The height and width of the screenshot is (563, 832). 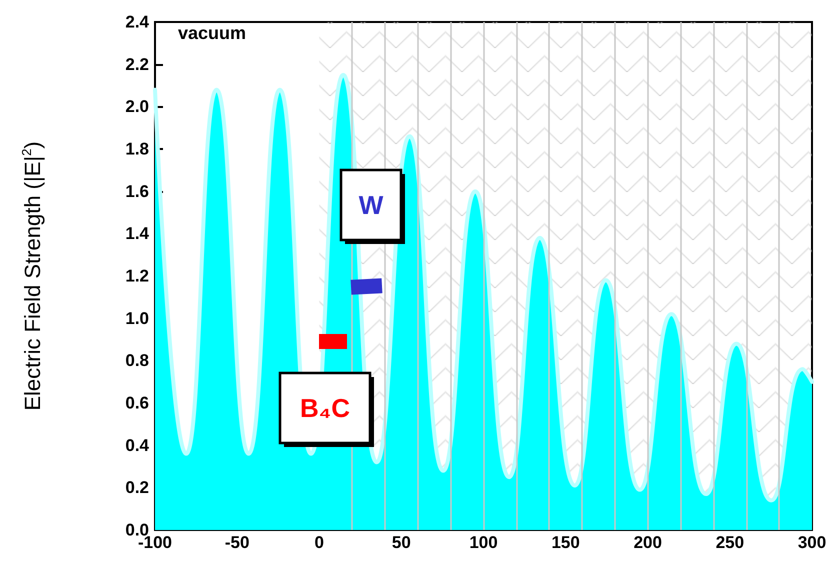 I want to click on y-tick-label: 1.8, so click(x=137, y=149).